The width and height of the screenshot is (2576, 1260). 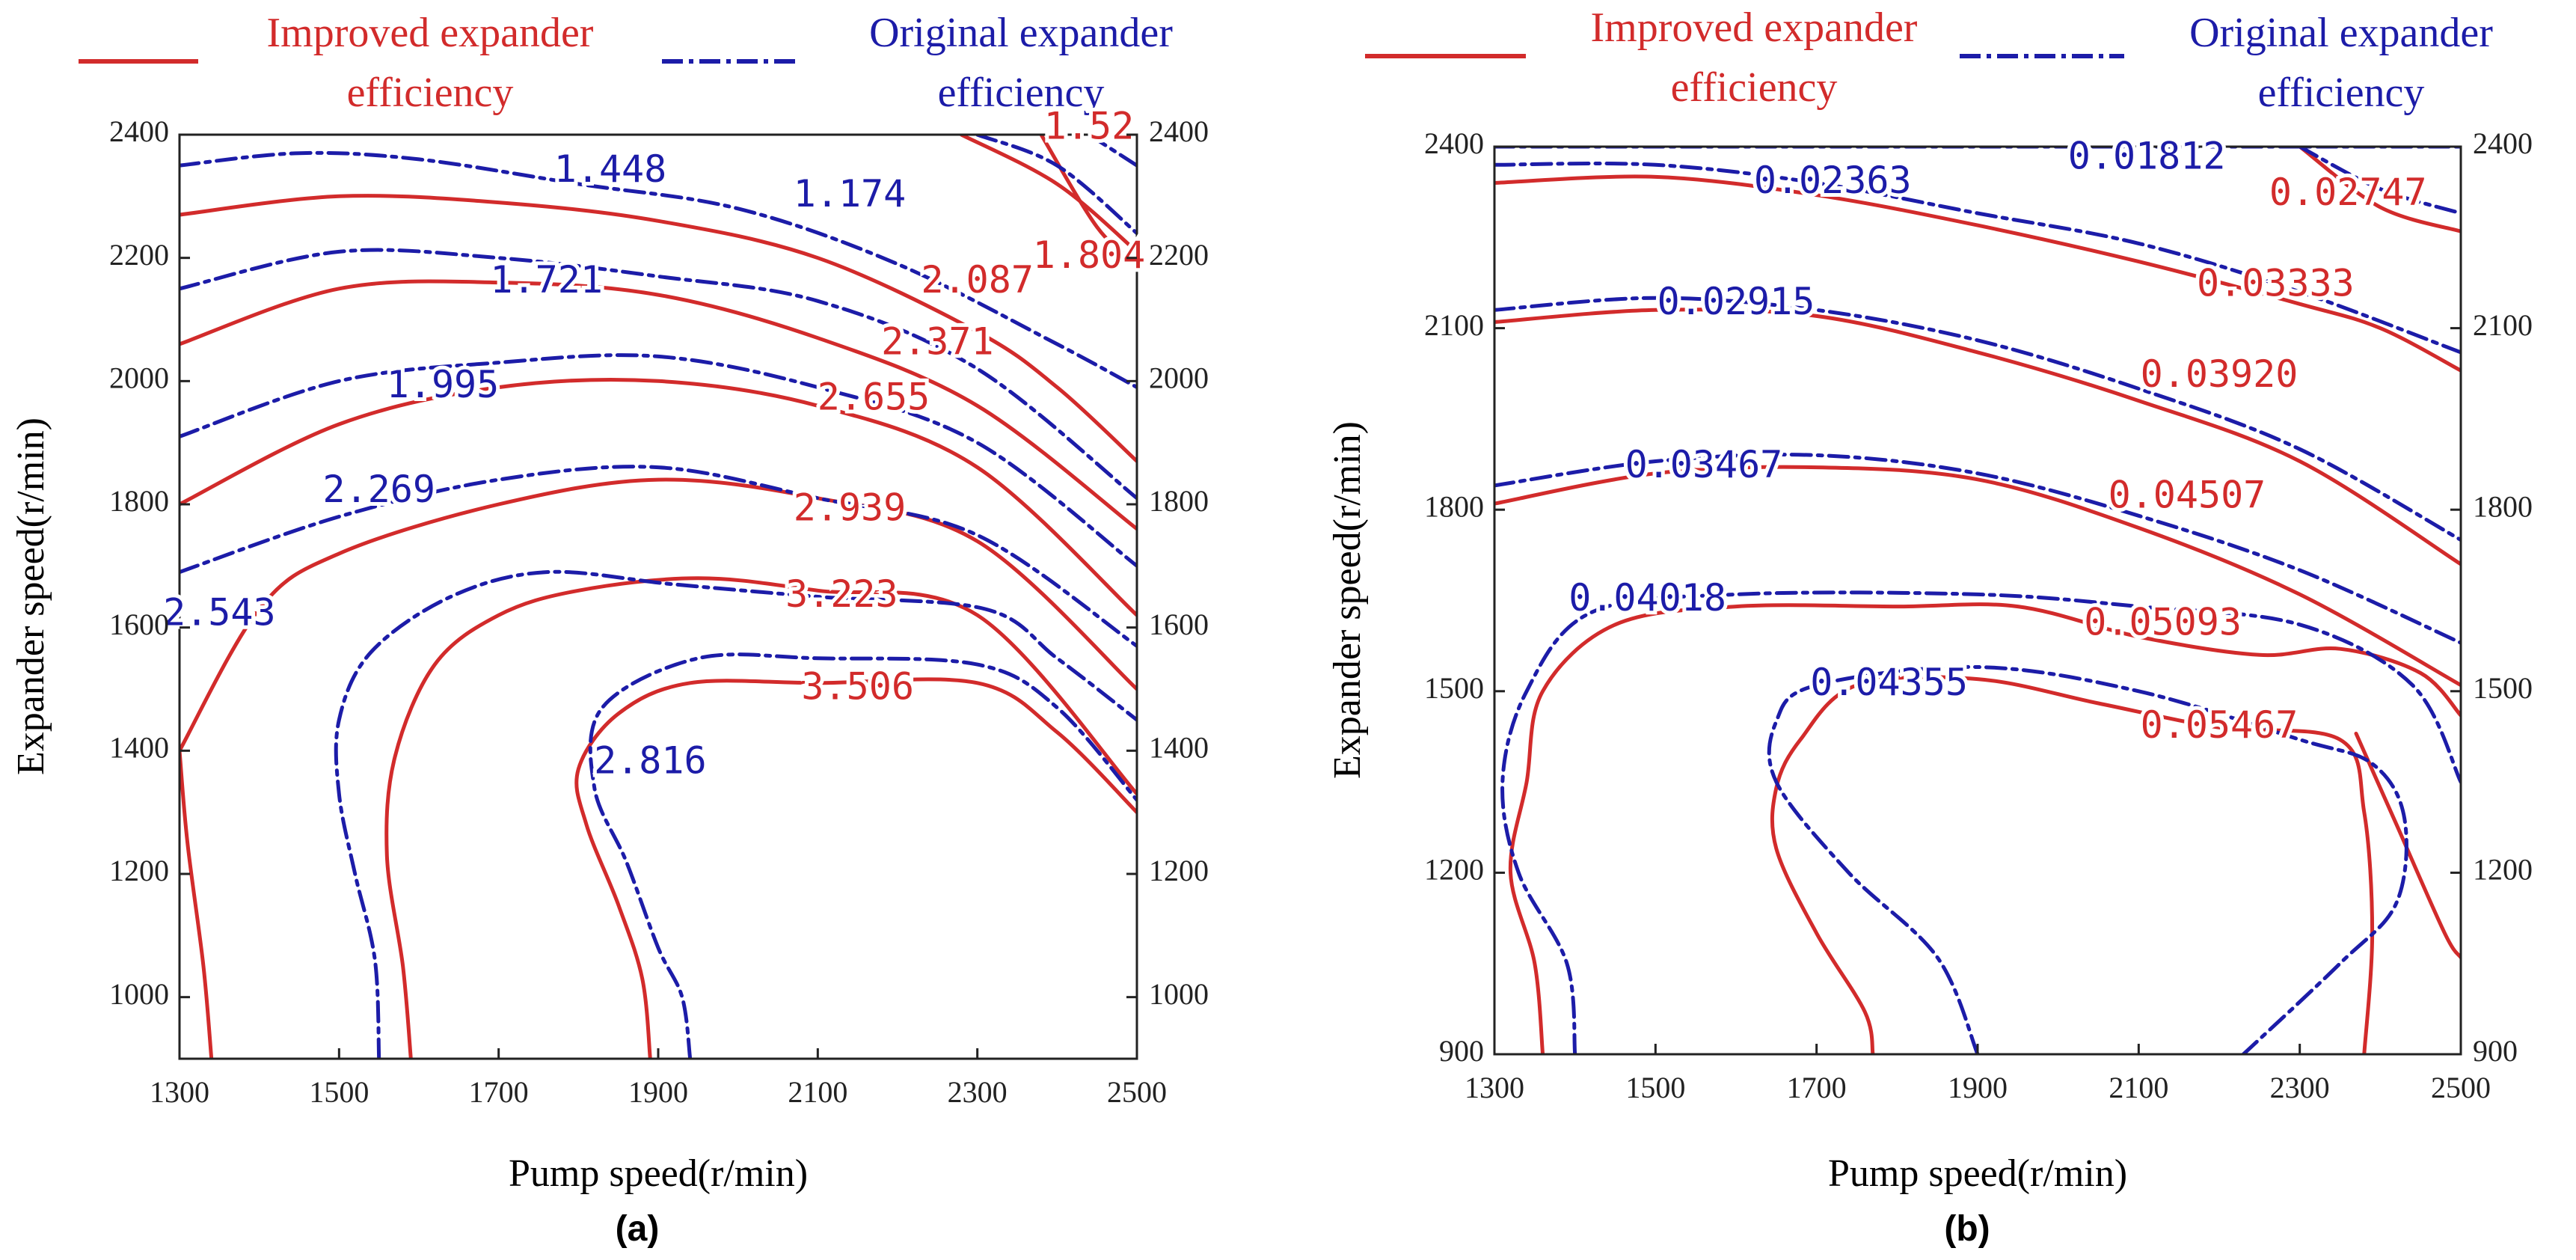 I want to click on right-y-ticks-a: 1000 1200 1400 1600 1800 2000 2200 2400, so click(x=1167, y=562).